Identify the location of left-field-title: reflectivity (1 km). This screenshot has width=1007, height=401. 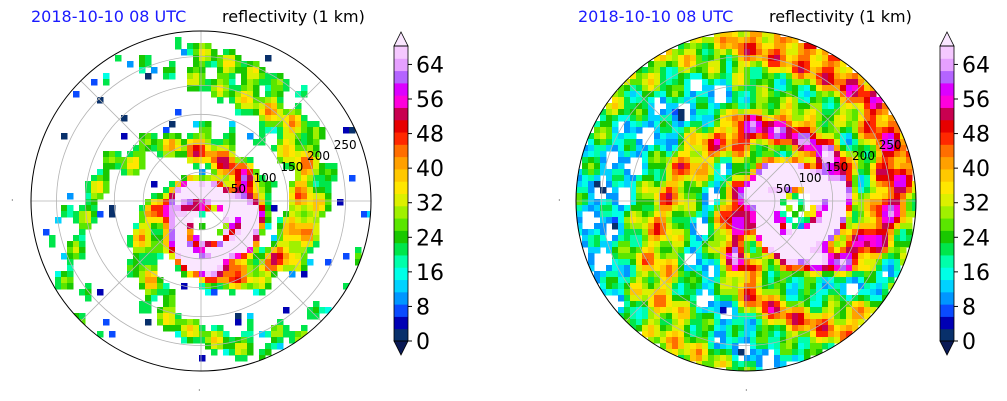
(293, 16).